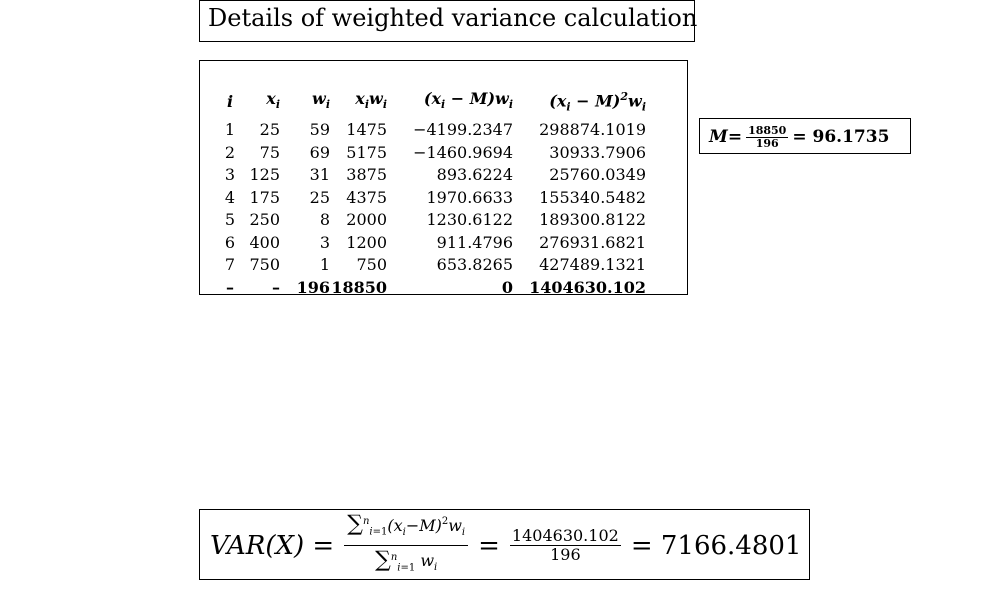 Image resolution: width=1000 pixels, height=600 pixels. I want to click on table-total-cell: 0, so click(507, 287).